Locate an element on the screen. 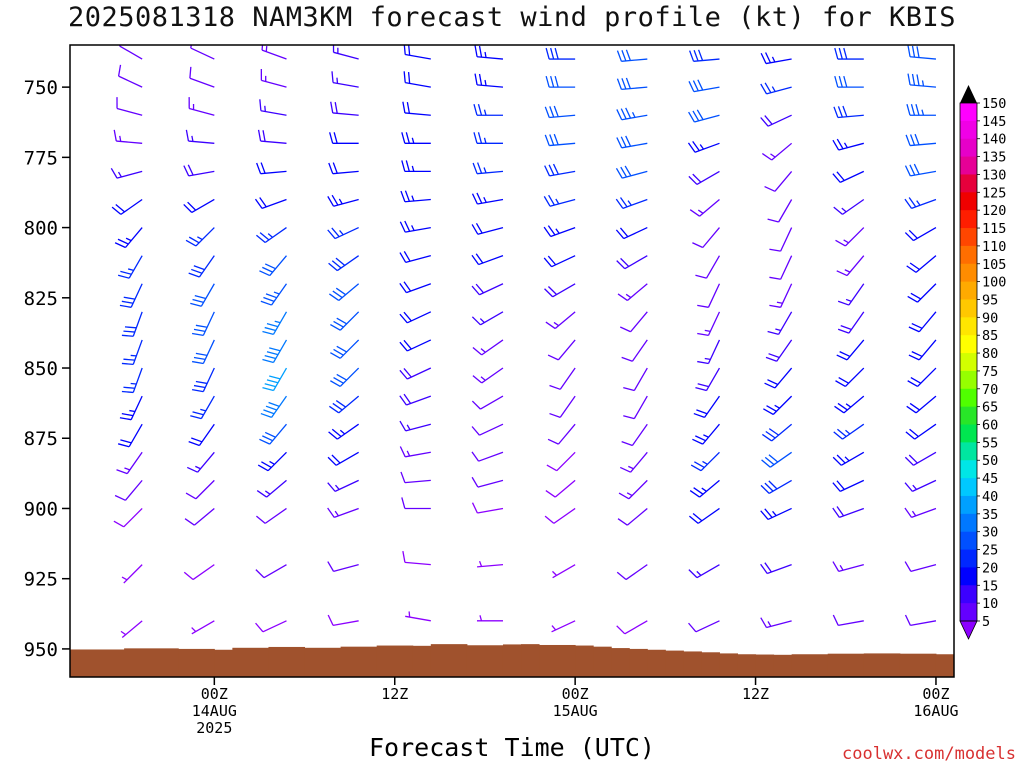 The width and height of the screenshot is (1024, 768). colorbar-label: 35 is located at coordinates (990, 515).